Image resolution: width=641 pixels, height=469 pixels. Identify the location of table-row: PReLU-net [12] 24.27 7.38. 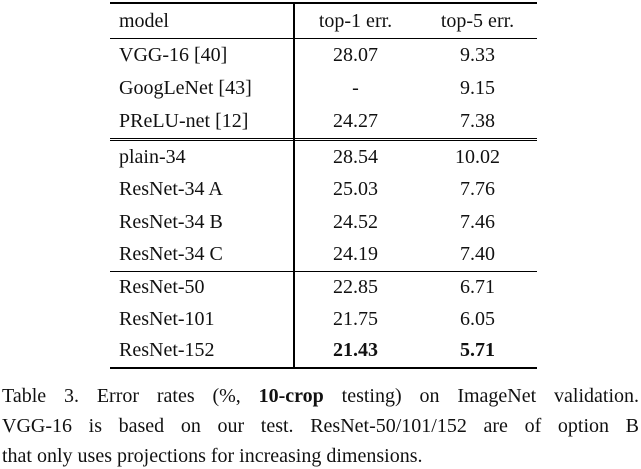
(323, 121).